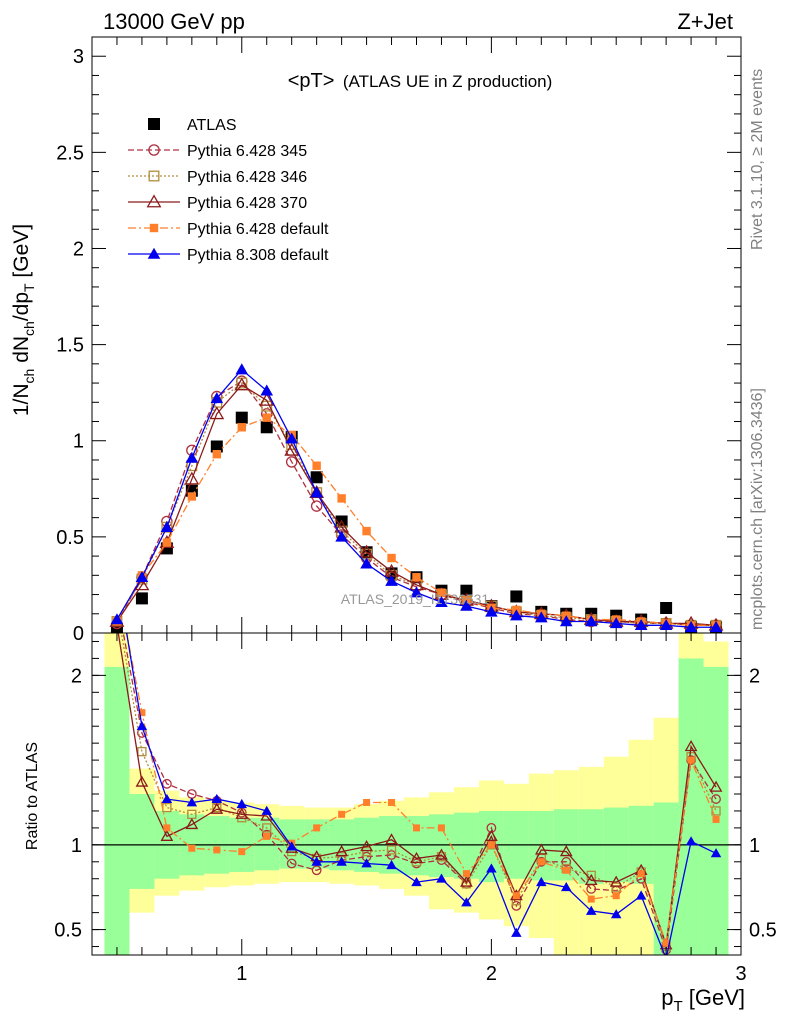 This screenshot has width=786, height=1024. Describe the element at coordinates (705, 21) in the screenshot. I see `header-right: Z+Jet` at that location.